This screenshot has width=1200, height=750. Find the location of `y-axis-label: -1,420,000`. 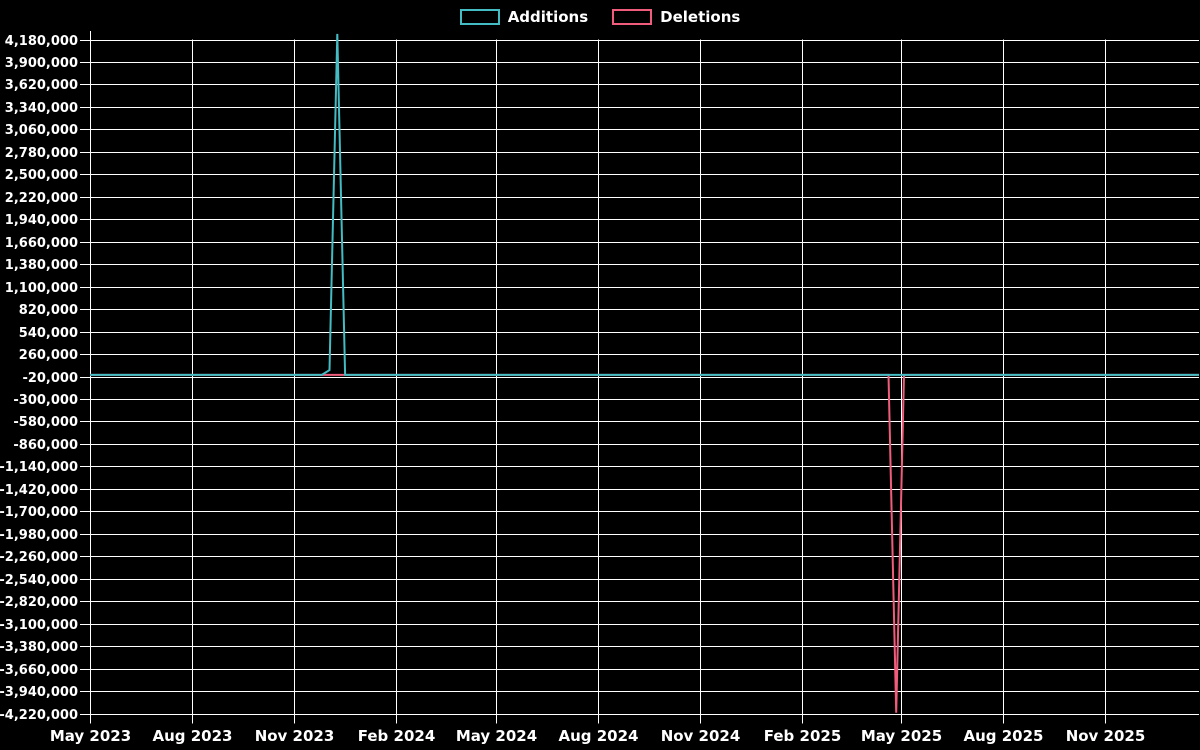

y-axis-label: -1,420,000 is located at coordinates (39, 490).